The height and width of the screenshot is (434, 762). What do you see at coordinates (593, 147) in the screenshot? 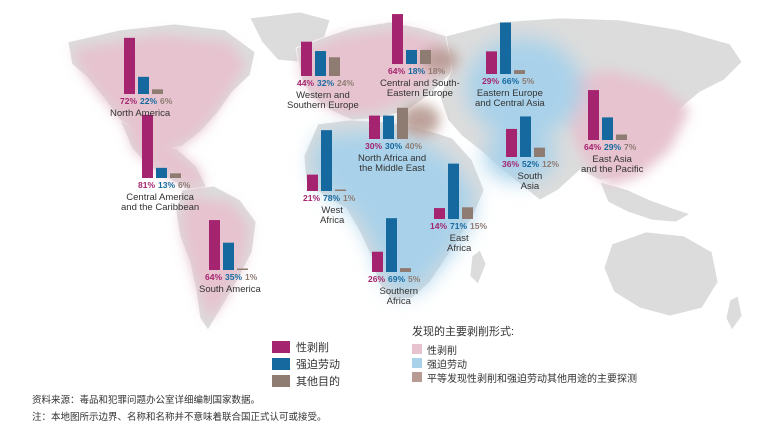
I see `pct-east-asia-and-the-pacific-sexual: 64%` at bounding box center [593, 147].